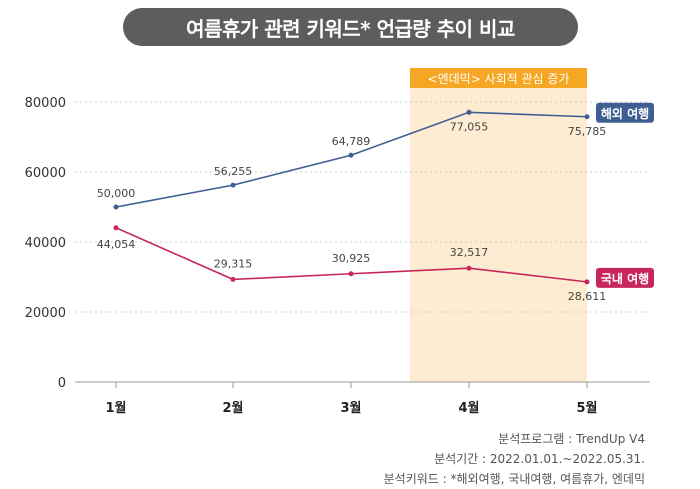 The width and height of the screenshot is (700, 489). I want to click on y-tick-label: 20000, so click(45, 313).